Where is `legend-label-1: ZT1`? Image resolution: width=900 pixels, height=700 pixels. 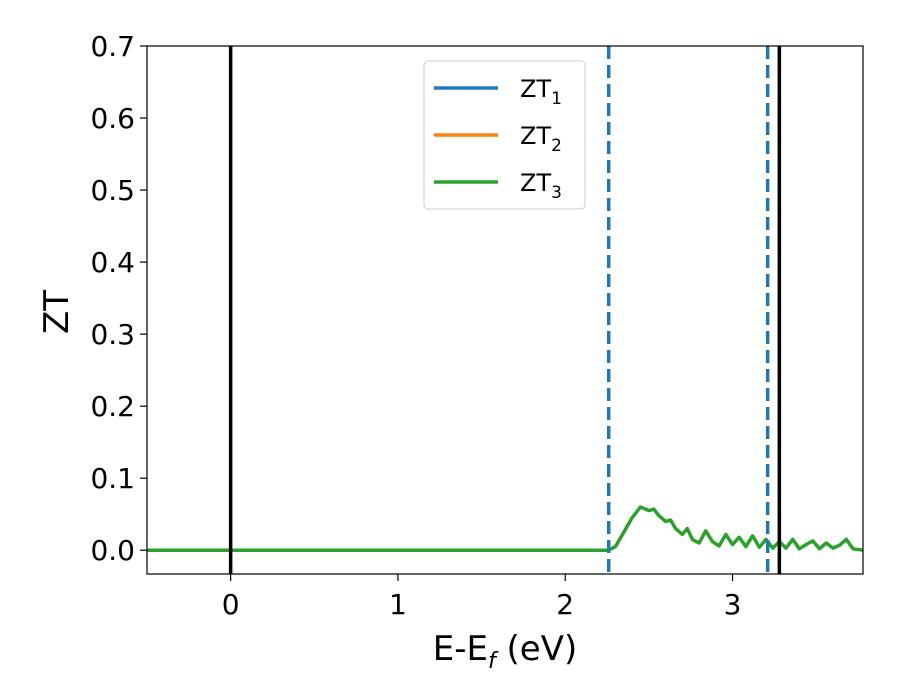 legend-label-1: ZT1 is located at coordinates (541, 92).